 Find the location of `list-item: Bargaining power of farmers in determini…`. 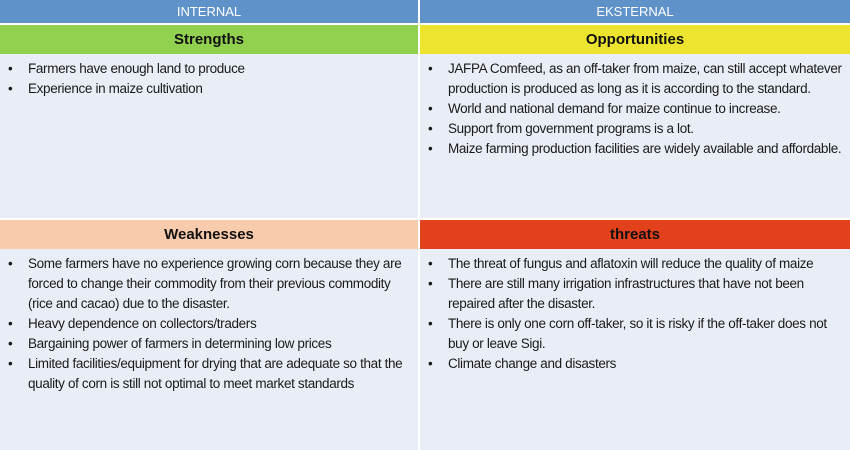

list-item: Bargaining power of farmers in determini… is located at coordinates (208, 344).